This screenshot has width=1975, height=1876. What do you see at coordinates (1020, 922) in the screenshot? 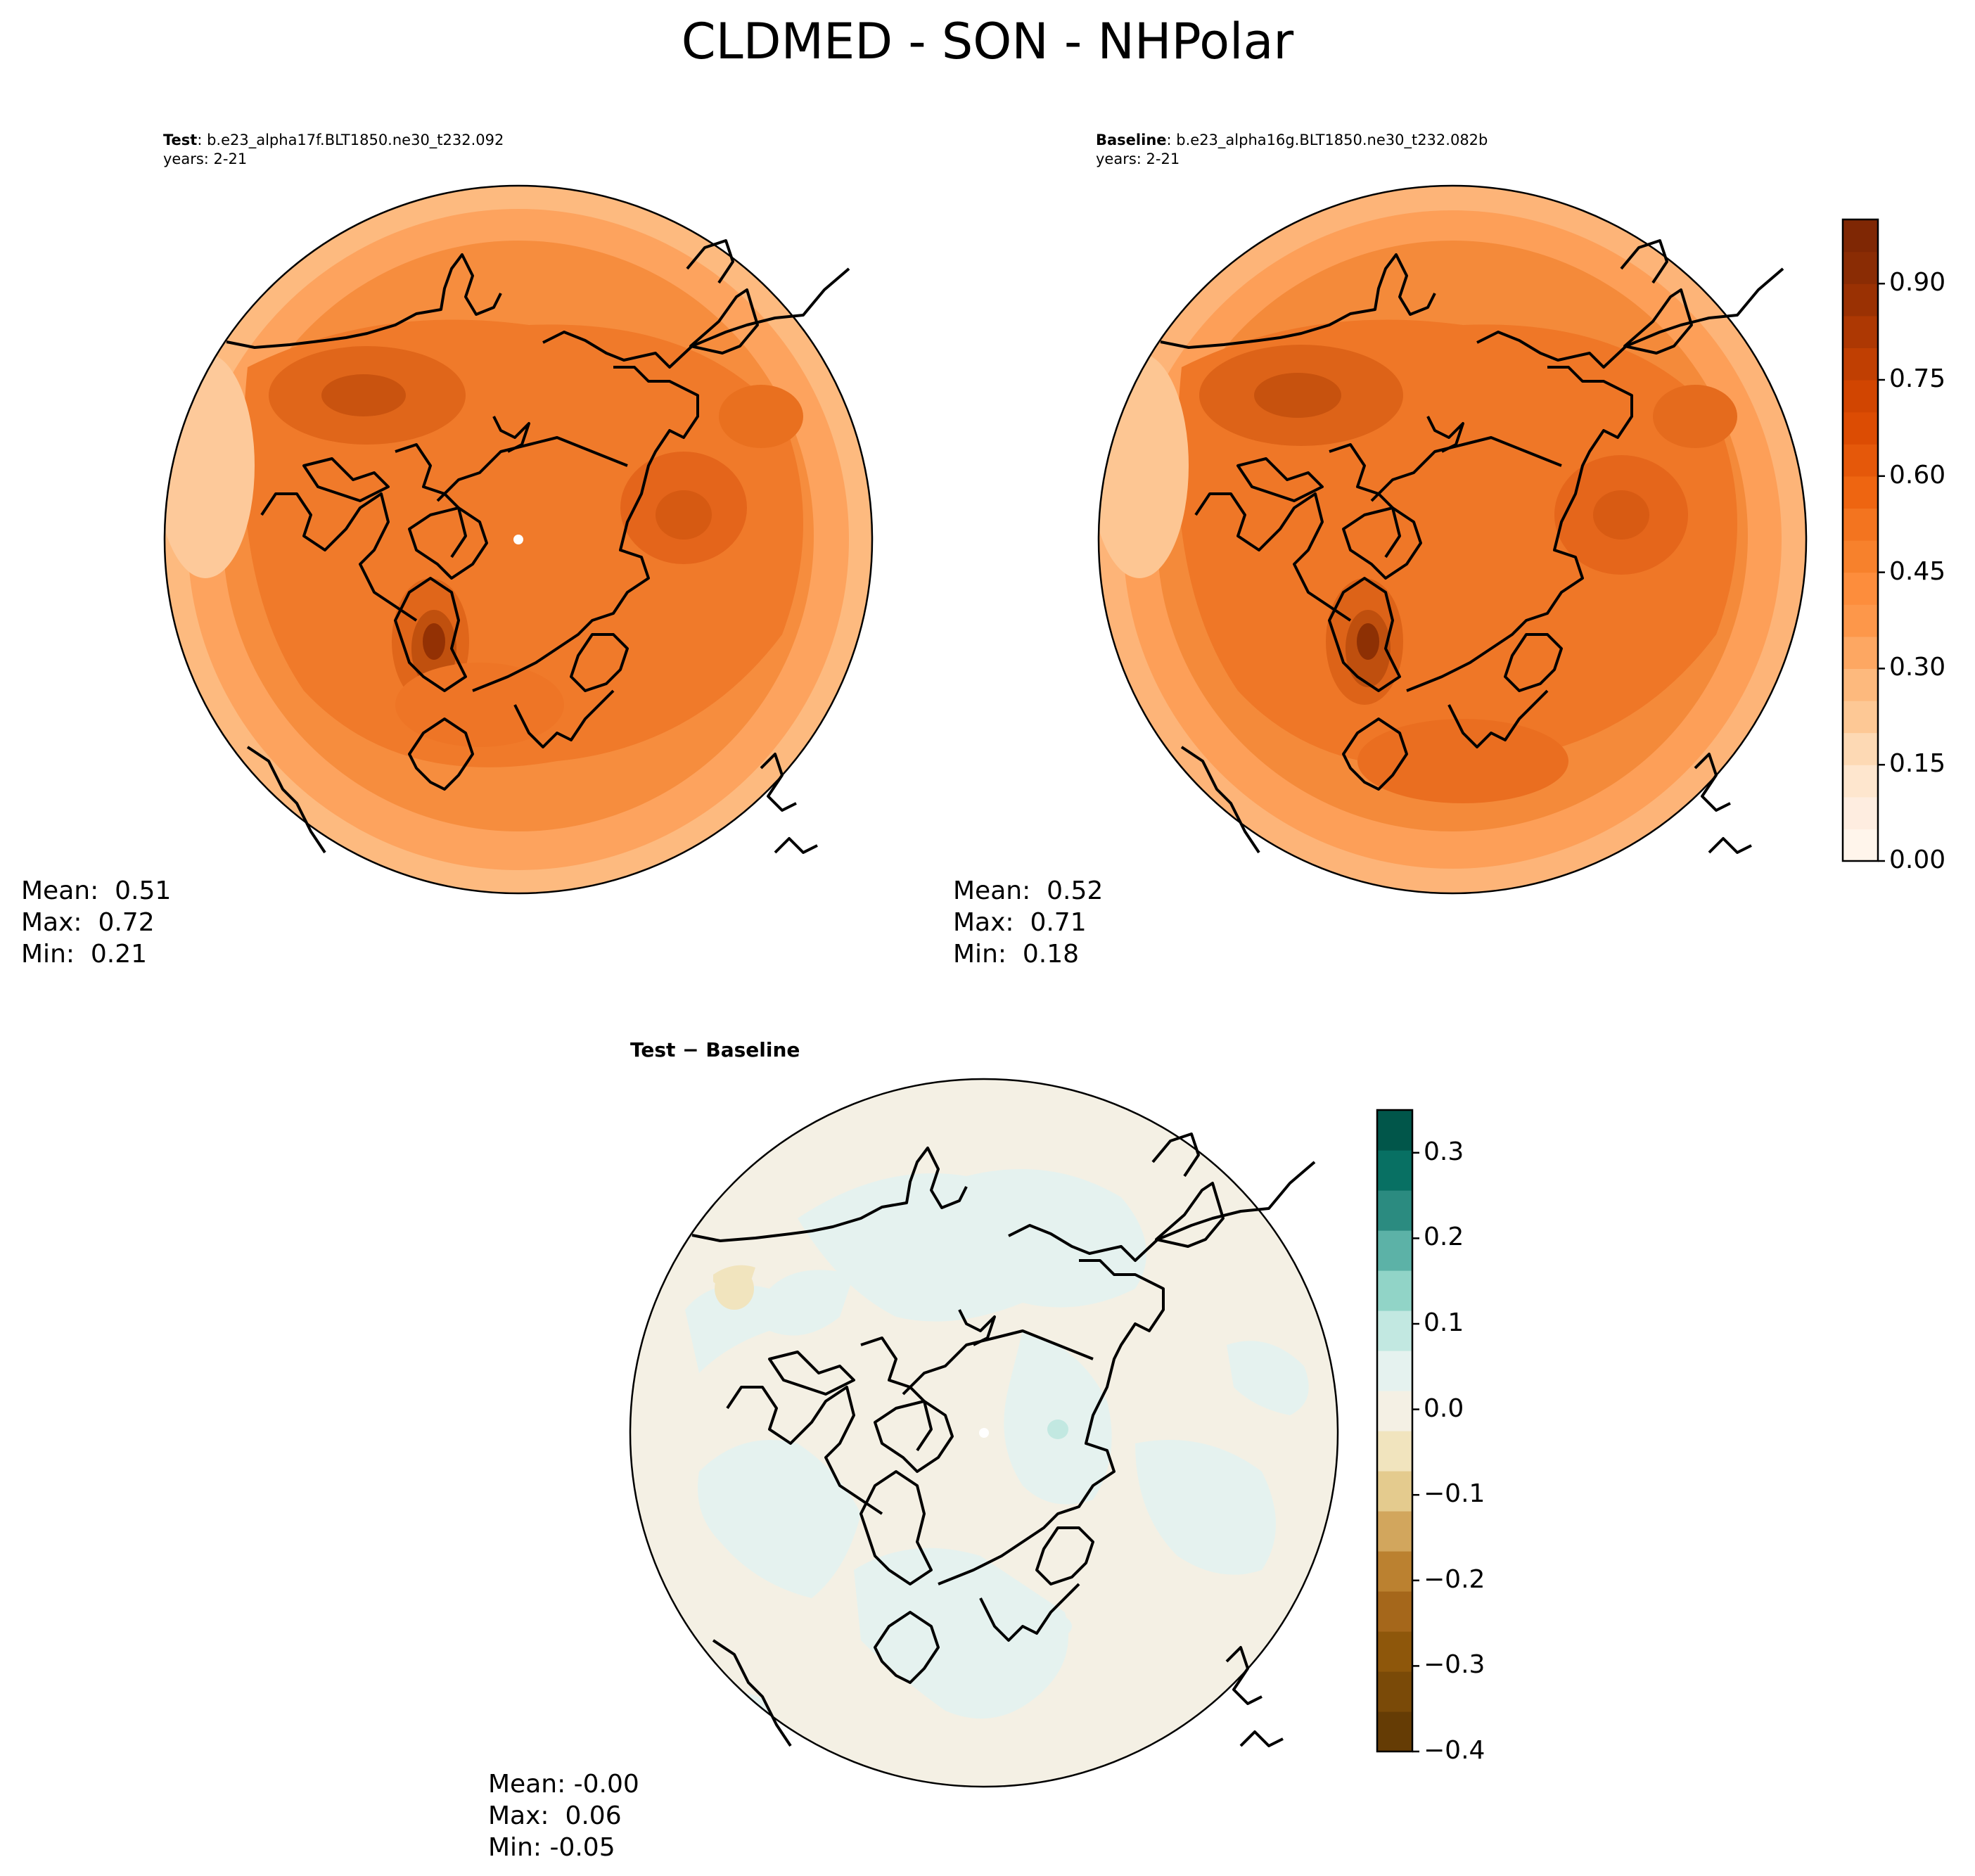
I see `baseline-max: Max: 0.71` at bounding box center [1020, 922].